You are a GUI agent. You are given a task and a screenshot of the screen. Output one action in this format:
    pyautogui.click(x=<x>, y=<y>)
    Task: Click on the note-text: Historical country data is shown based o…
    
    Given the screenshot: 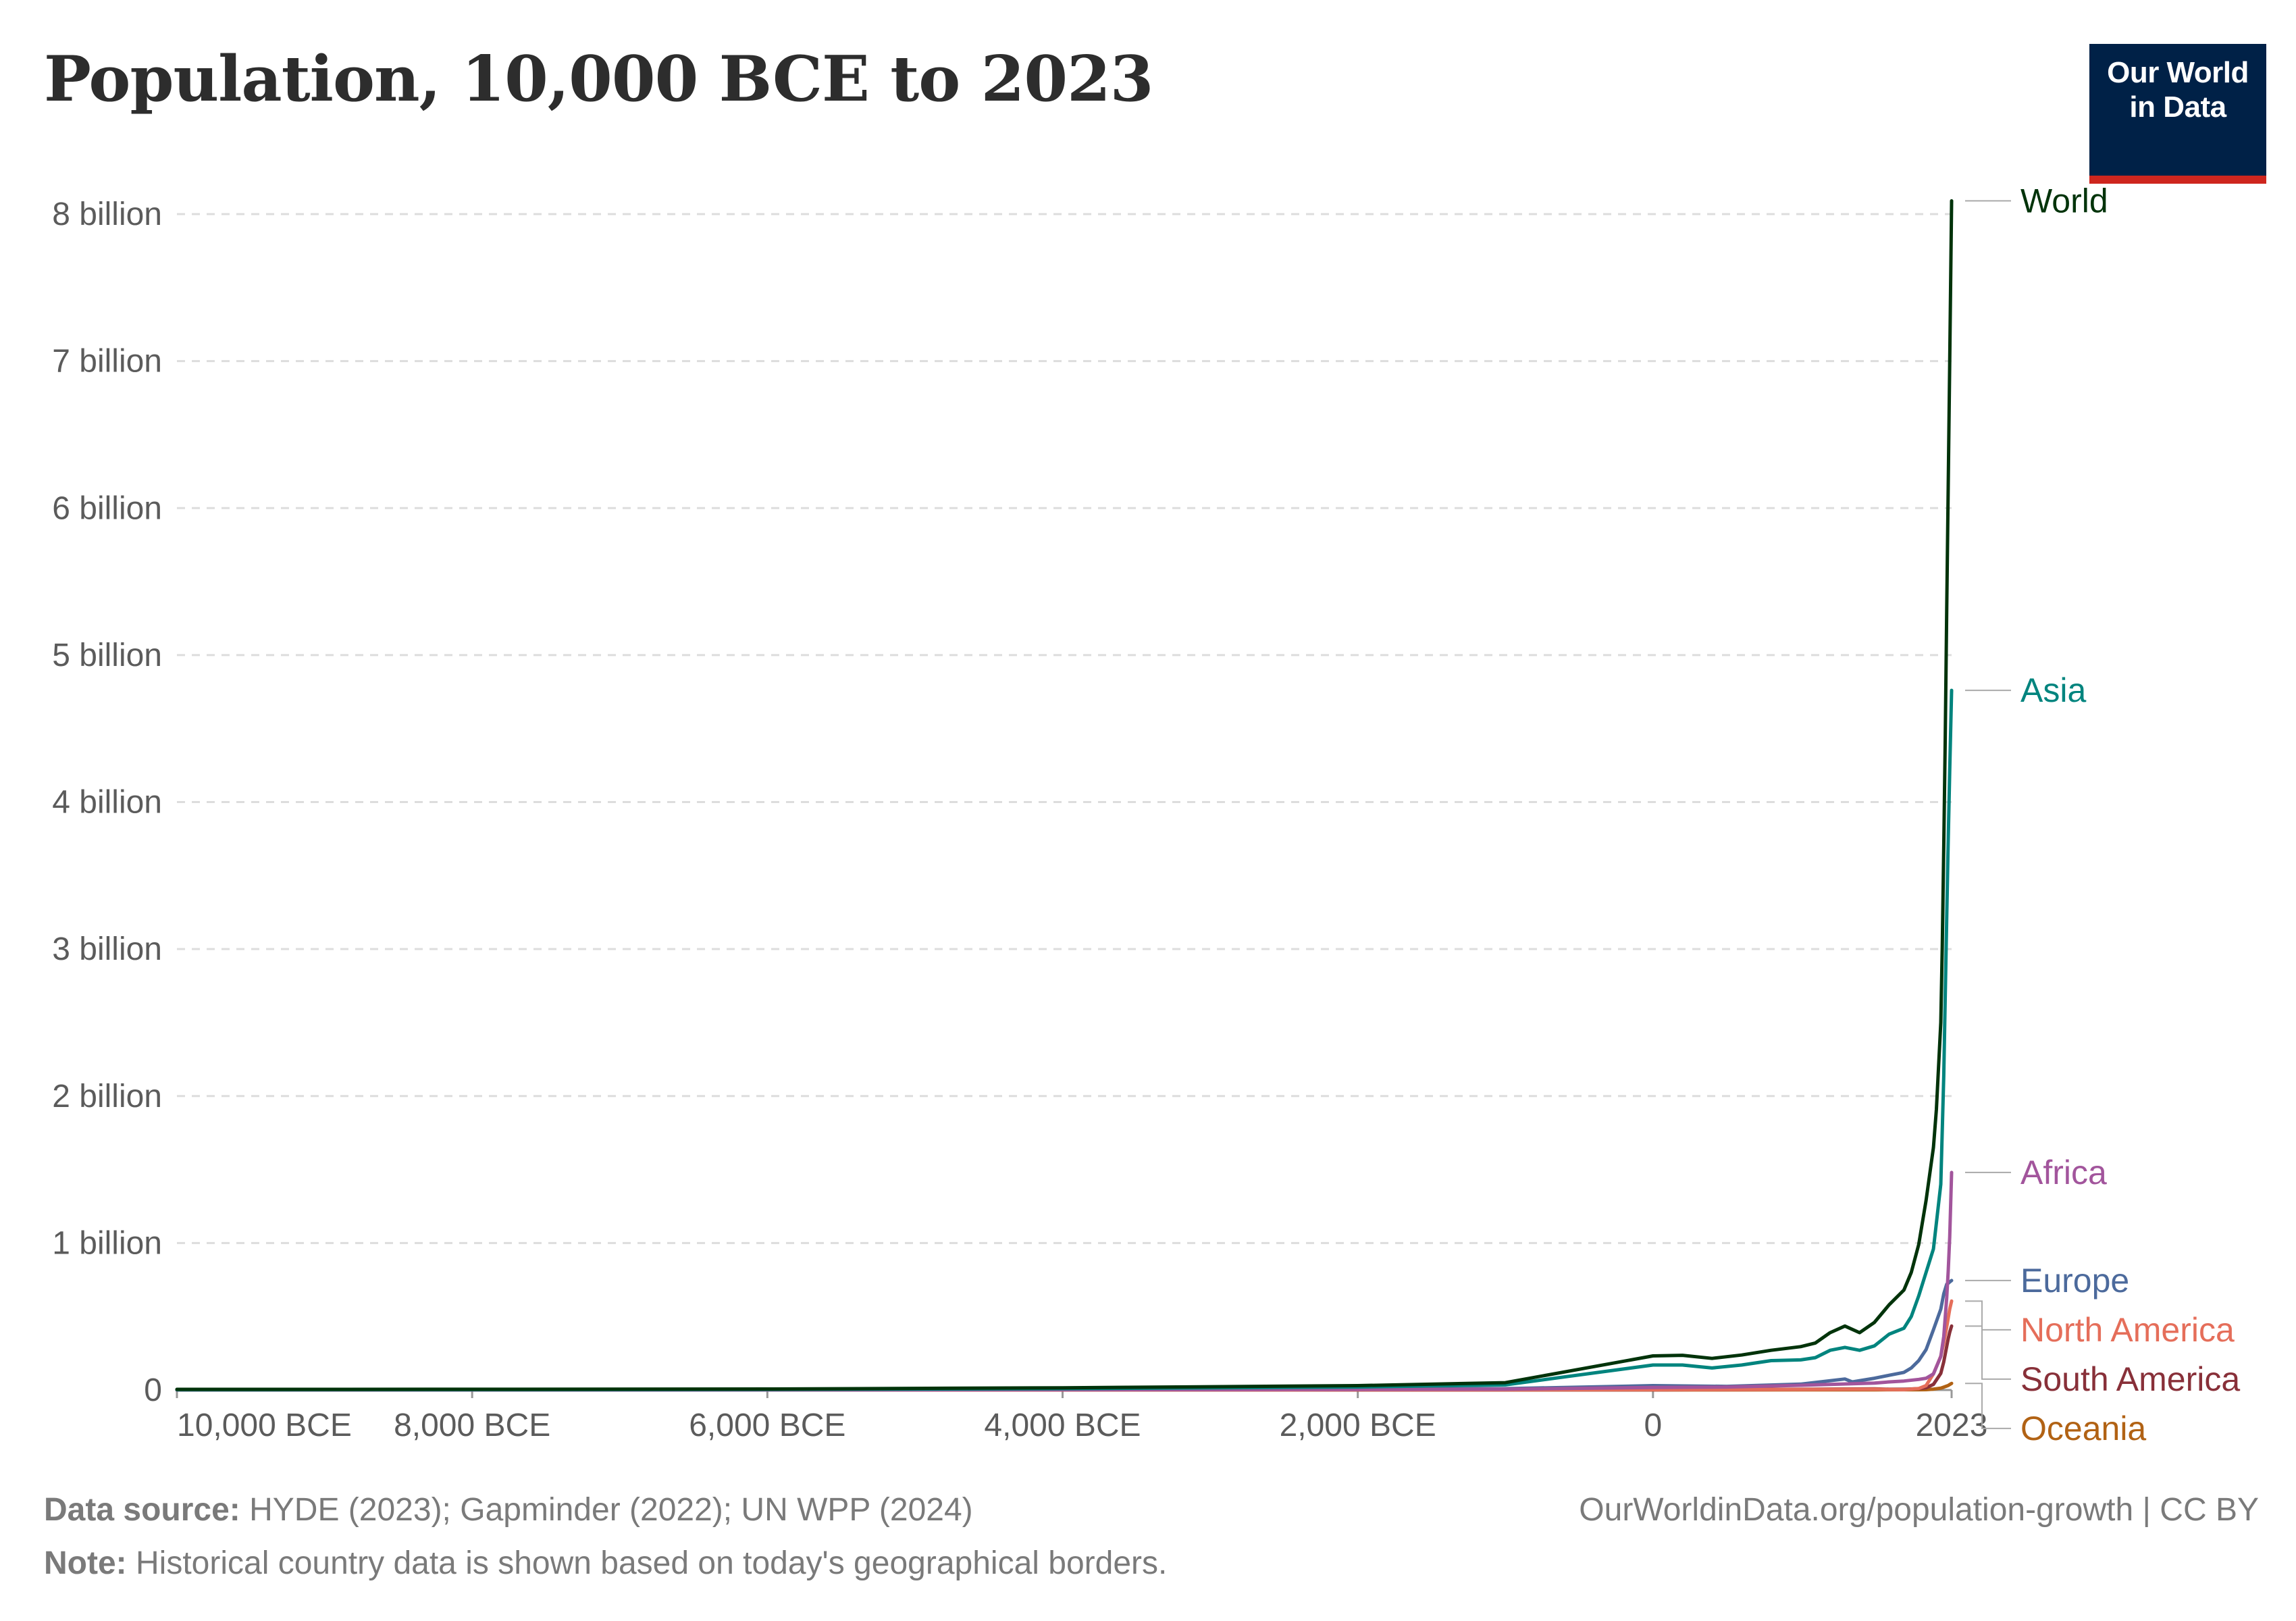 What is the action you would take?
    pyautogui.click(x=652, y=1563)
    